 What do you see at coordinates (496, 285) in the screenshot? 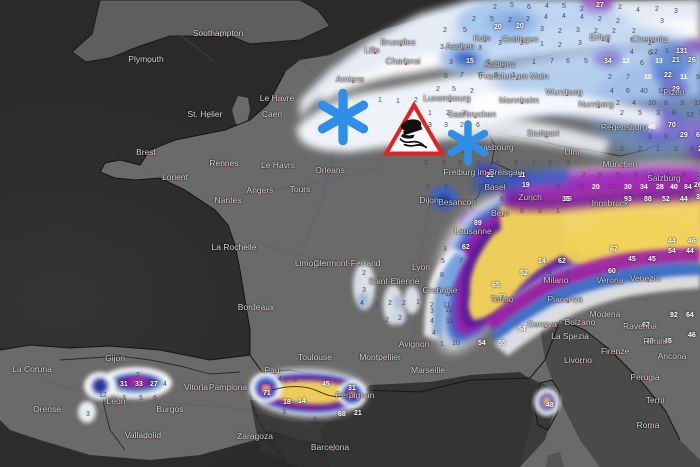
I see `grid-value: 65` at bounding box center [496, 285].